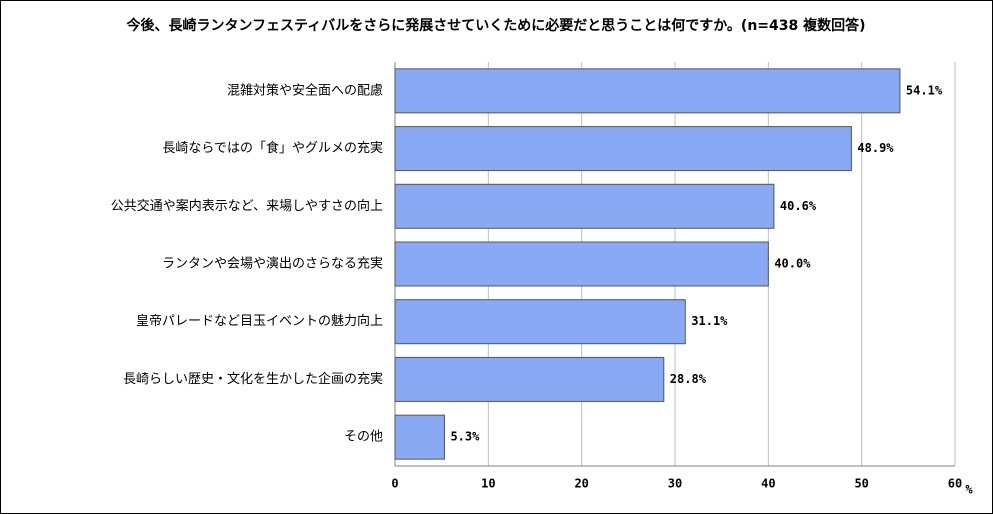  What do you see at coordinates (875, 148) in the screenshot?
I see `value-label: 48.9%` at bounding box center [875, 148].